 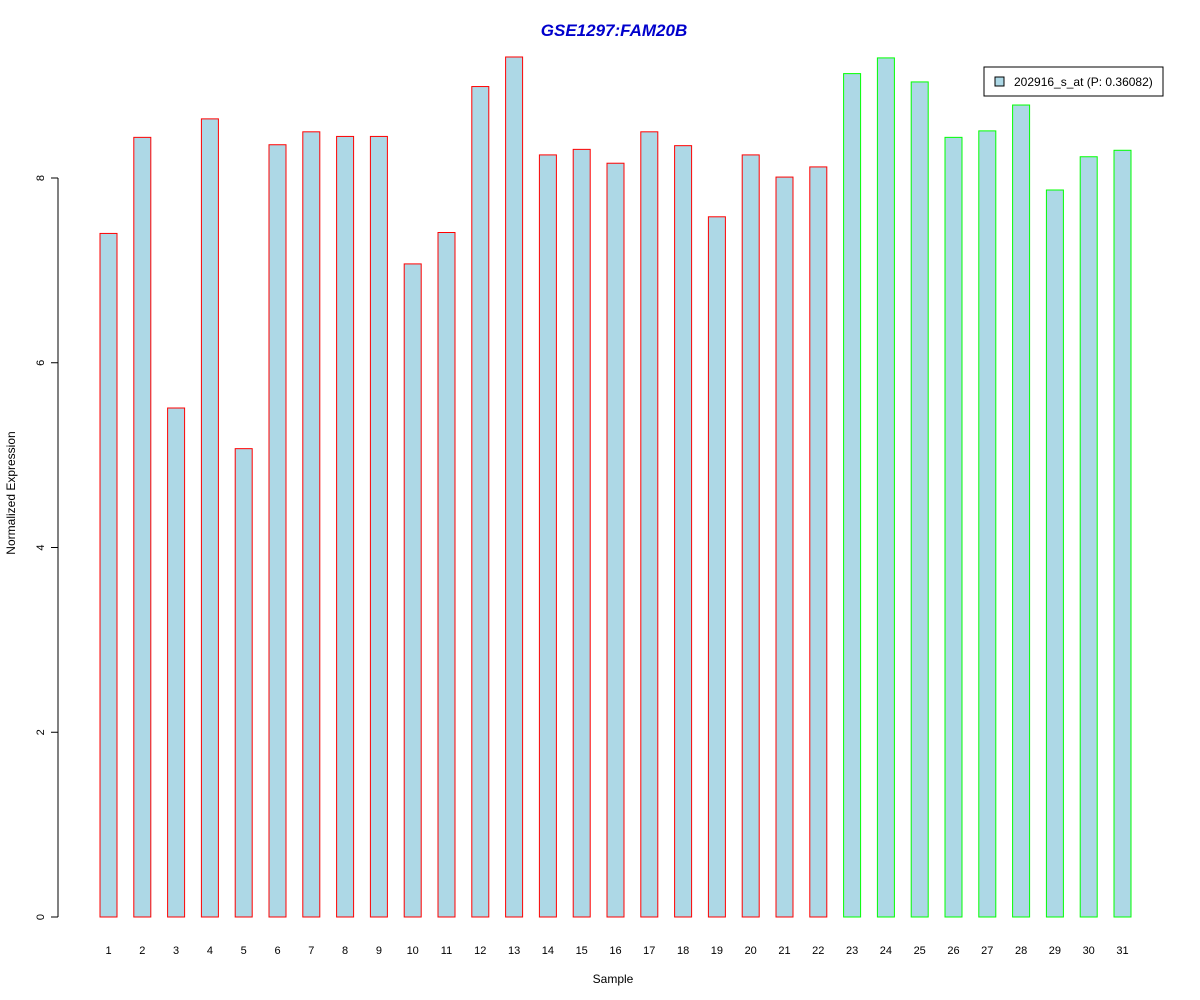 What do you see at coordinates (886, 951) in the screenshot?
I see `x-tick-label: 24` at bounding box center [886, 951].